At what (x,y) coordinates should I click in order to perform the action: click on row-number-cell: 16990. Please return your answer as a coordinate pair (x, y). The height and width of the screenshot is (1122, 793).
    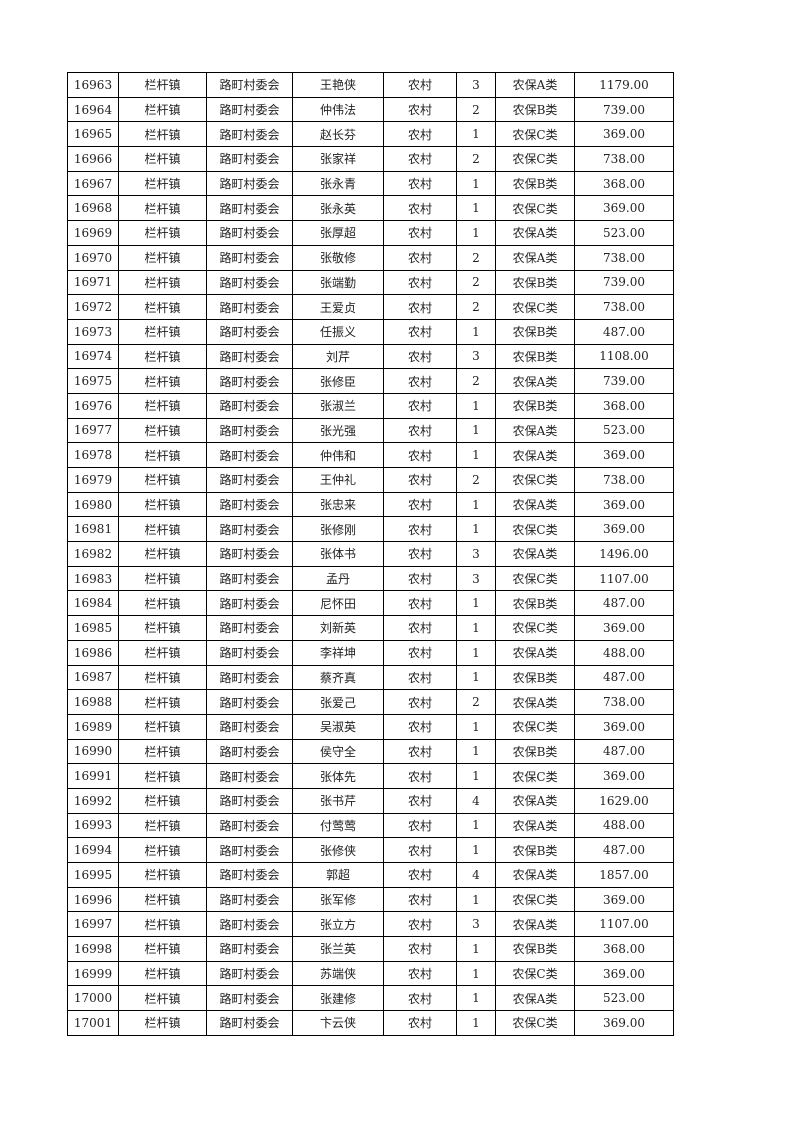
    Looking at the image, I should click on (93, 751).